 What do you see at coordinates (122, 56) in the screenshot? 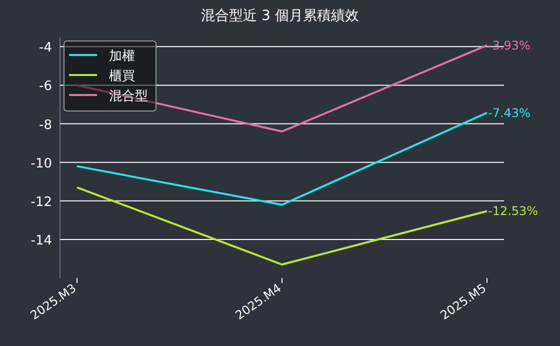
I see `legend-label: 加權` at bounding box center [122, 56].